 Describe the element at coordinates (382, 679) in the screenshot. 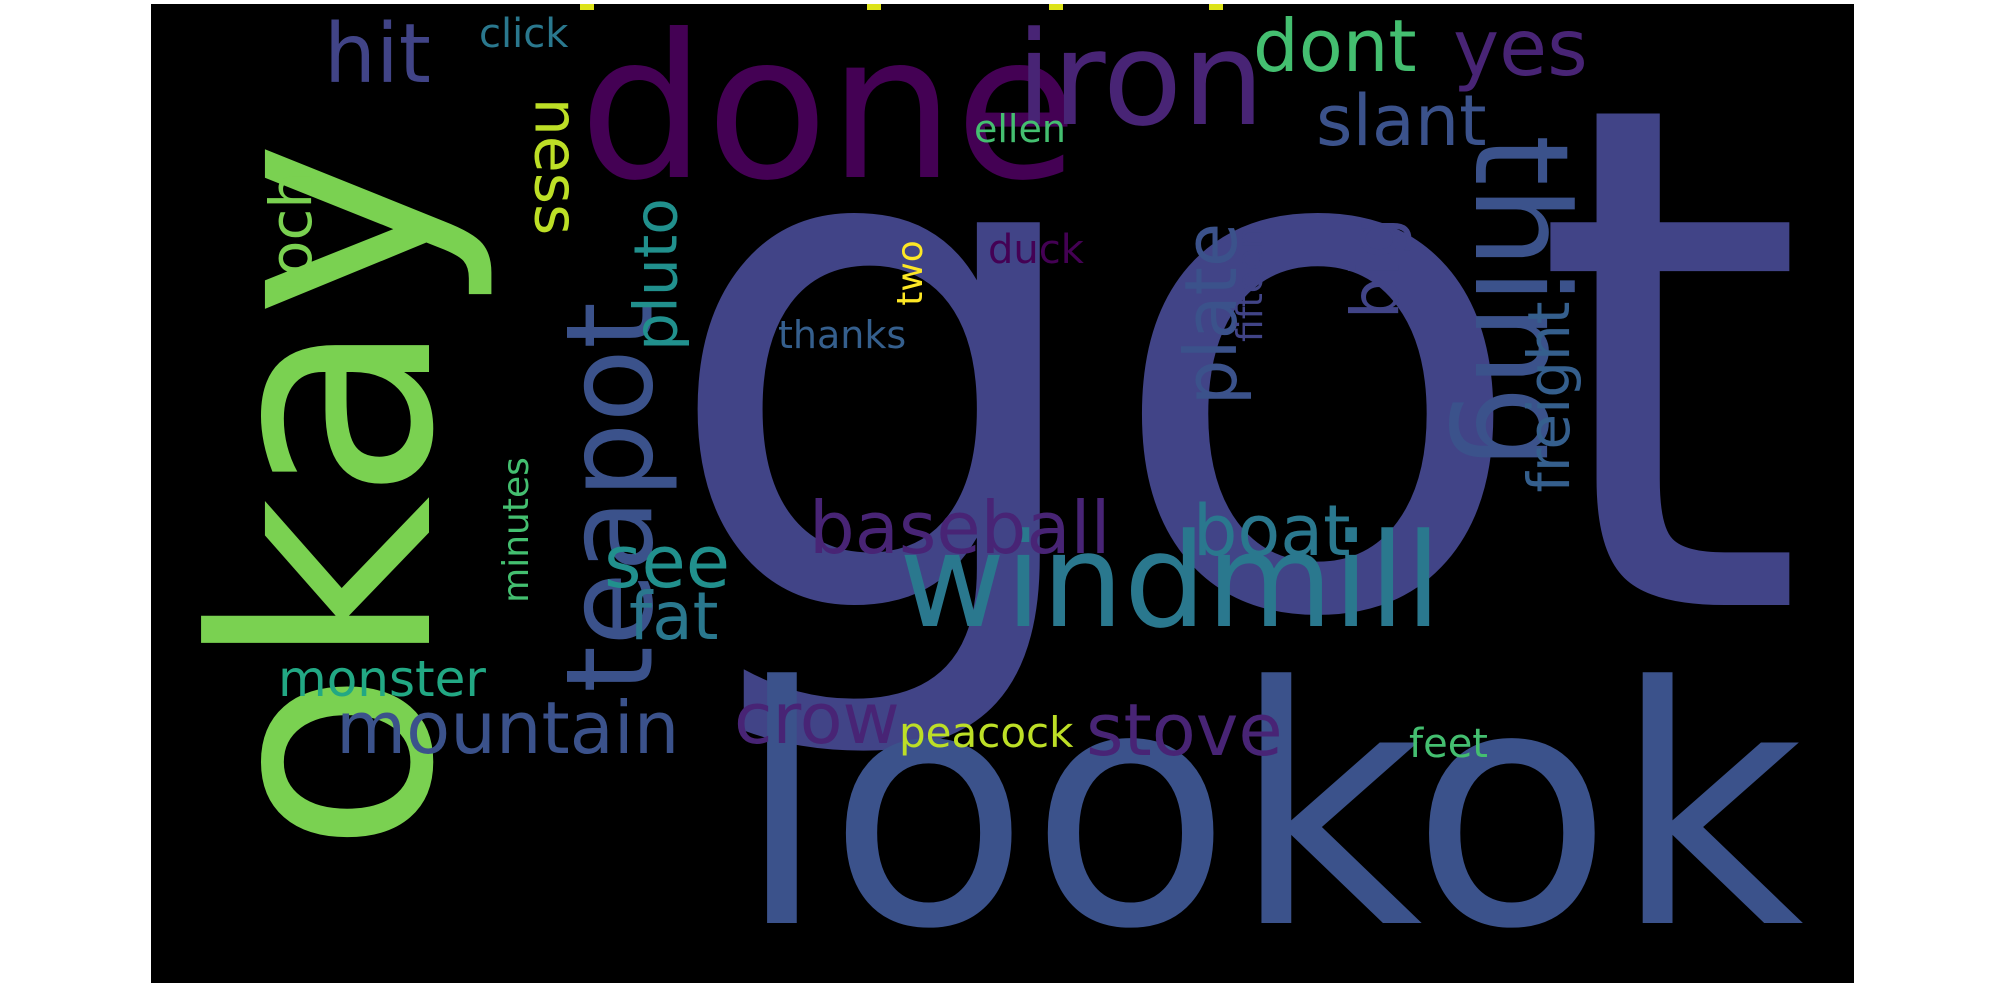

I see `word-monster: monster` at that location.